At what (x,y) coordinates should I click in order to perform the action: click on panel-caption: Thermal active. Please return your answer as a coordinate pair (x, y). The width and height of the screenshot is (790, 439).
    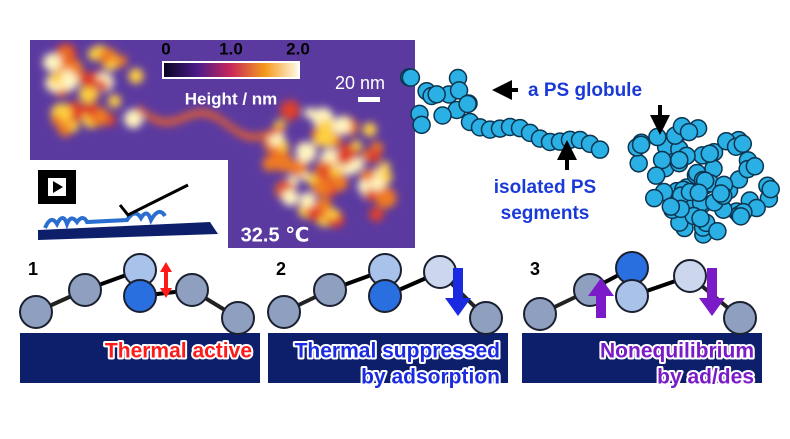
    Looking at the image, I should click on (178, 351).